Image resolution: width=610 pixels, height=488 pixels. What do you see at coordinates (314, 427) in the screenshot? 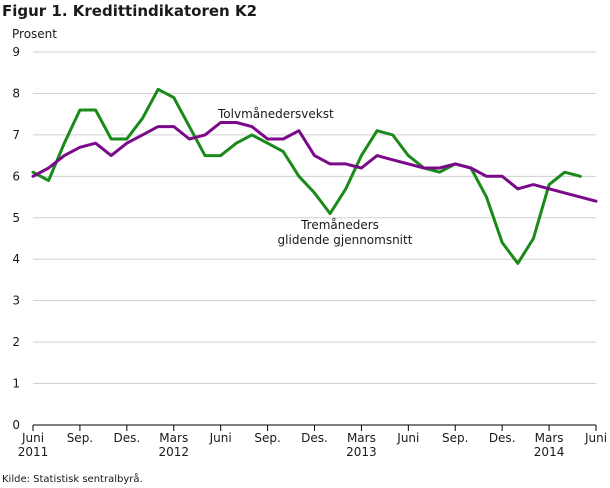
I see `axis-layer` at bounding box center [314, 427].